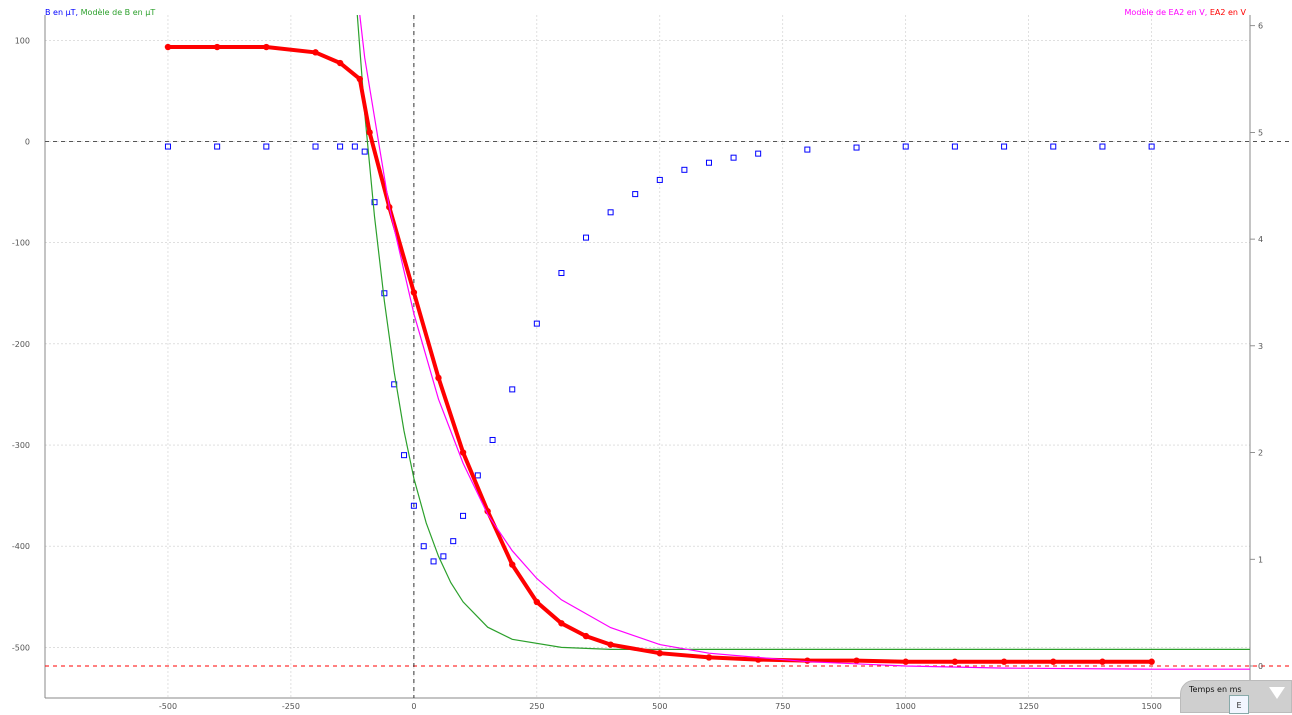  Describe the element at coordinates (413, 706) in the screenshot. I see `x-tick-label: 0` at that location.